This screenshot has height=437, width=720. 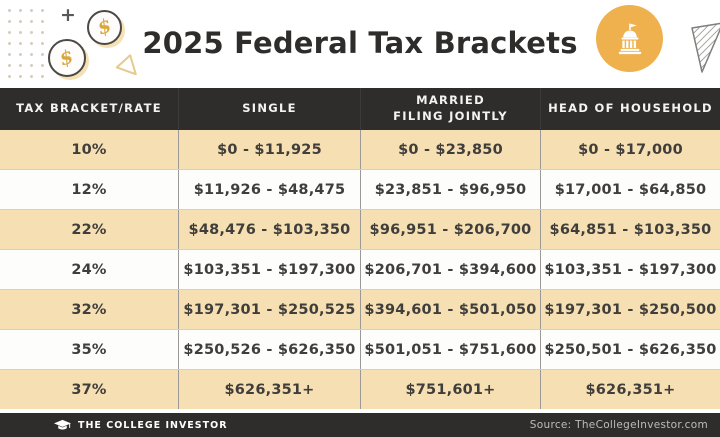 What do you see at coordinates (450, 389) in the screenshot?
I see `range-cell: $751,601+` at bounding box center [450, 389].